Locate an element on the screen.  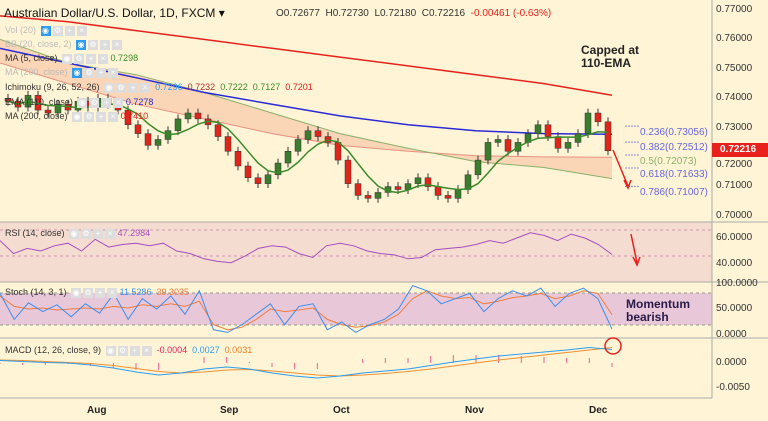
legend-ema: EMA (110, close) ◉ ⚙ + × 0.7278 is located at coordinates (79, 102).